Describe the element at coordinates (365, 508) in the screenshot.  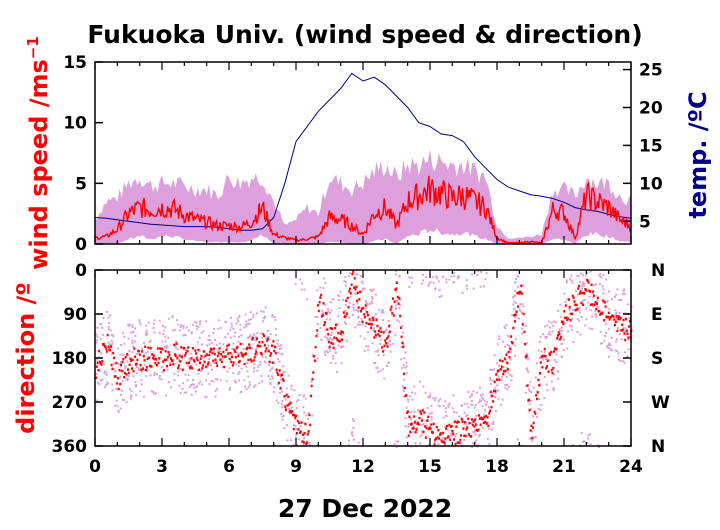
I see `date-axis-label: 27 Dec 2022` at that location.